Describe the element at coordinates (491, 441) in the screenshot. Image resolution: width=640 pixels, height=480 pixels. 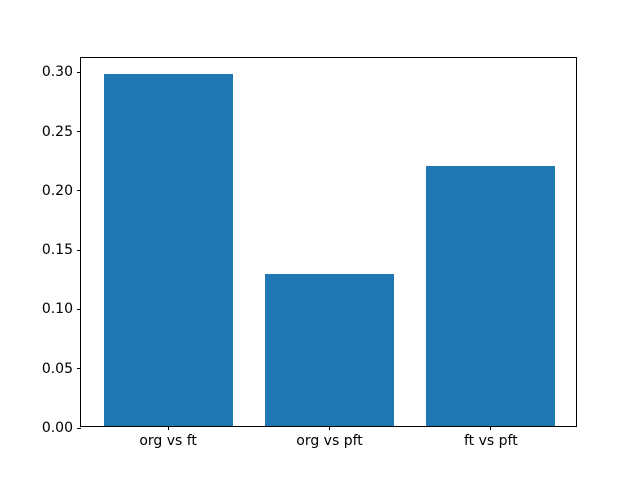
I see `x-tick-label: ft vs pft` at that location.